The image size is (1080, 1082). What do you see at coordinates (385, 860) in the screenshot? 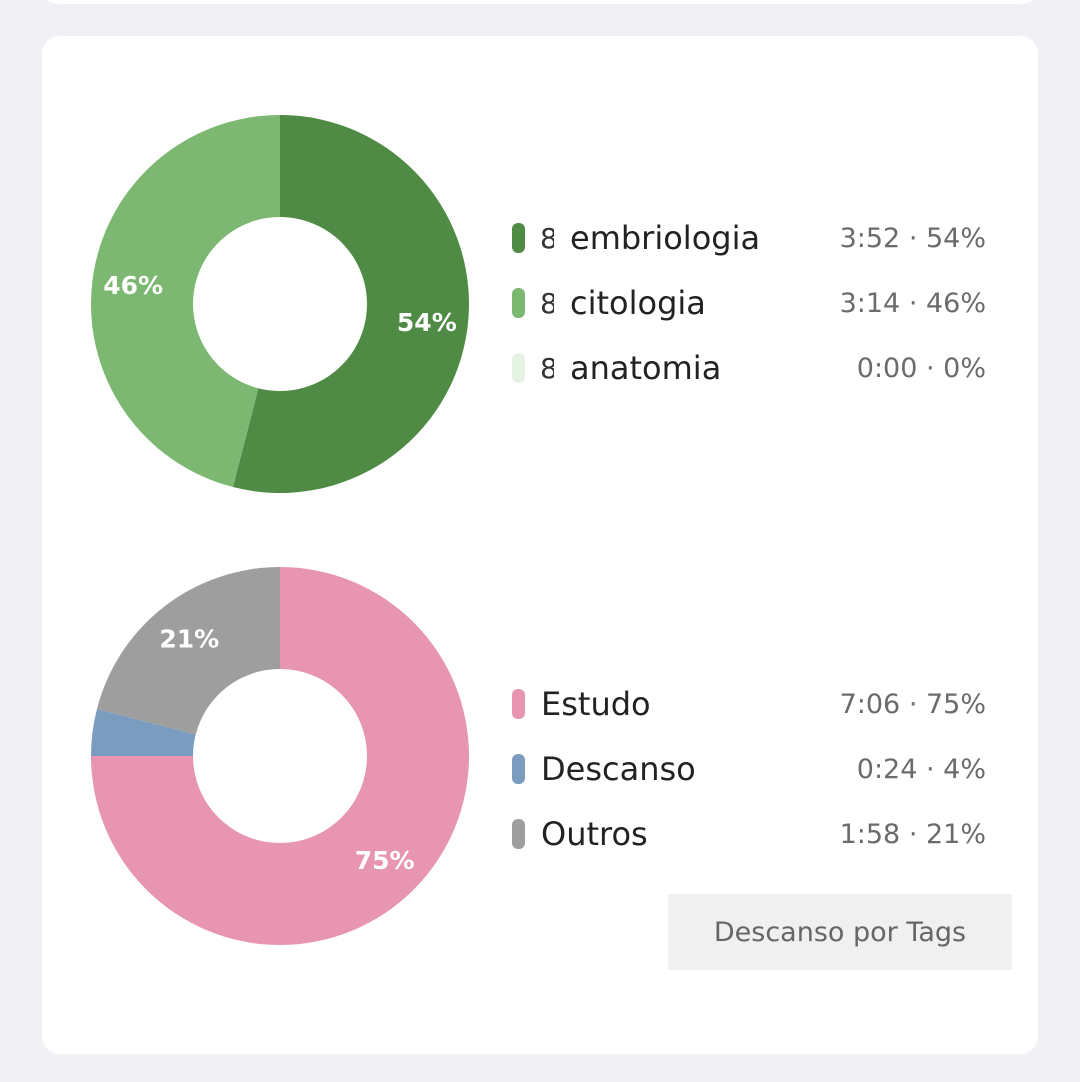
I see `tags-slice-label: 75%` at bounding box center [385, 860].